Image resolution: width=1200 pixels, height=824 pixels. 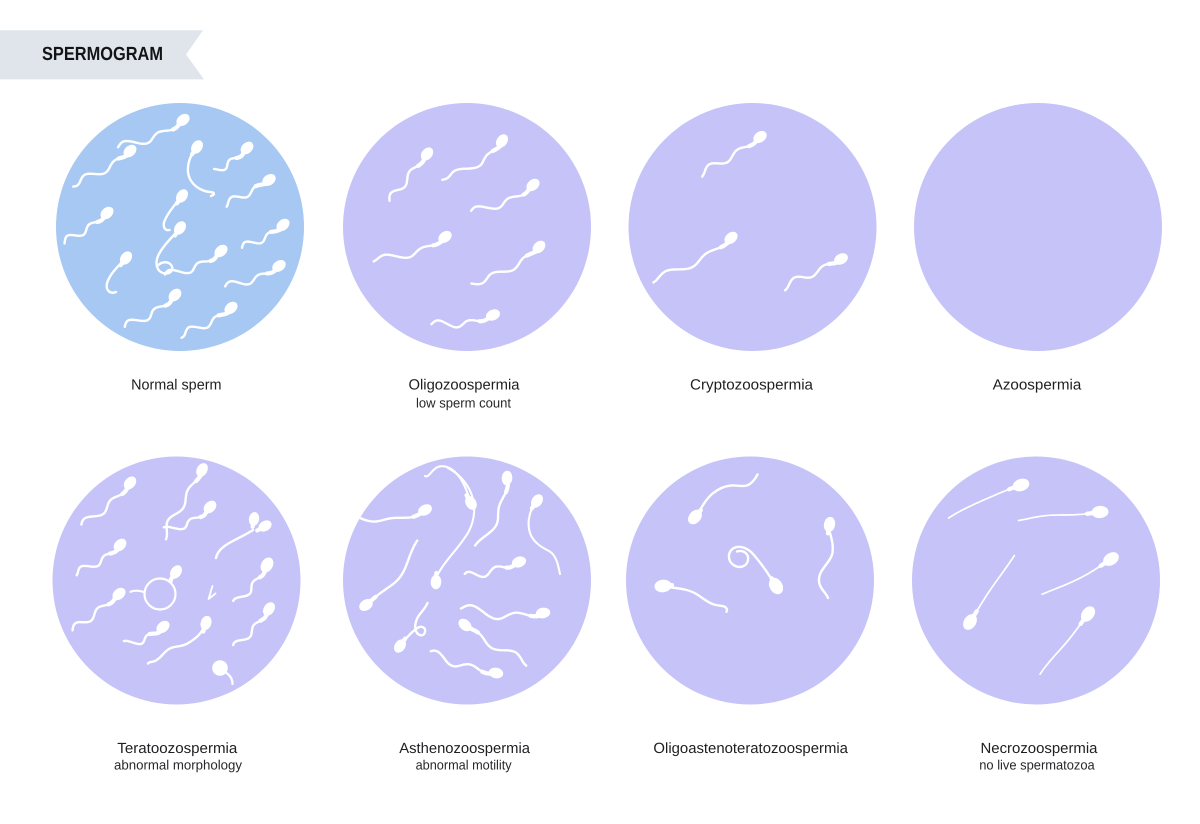 What do you see at coordinates (102, 54) in the screenshot?
I see `svg-text: SPERMOGRAM` at bounding box center [102, 54].